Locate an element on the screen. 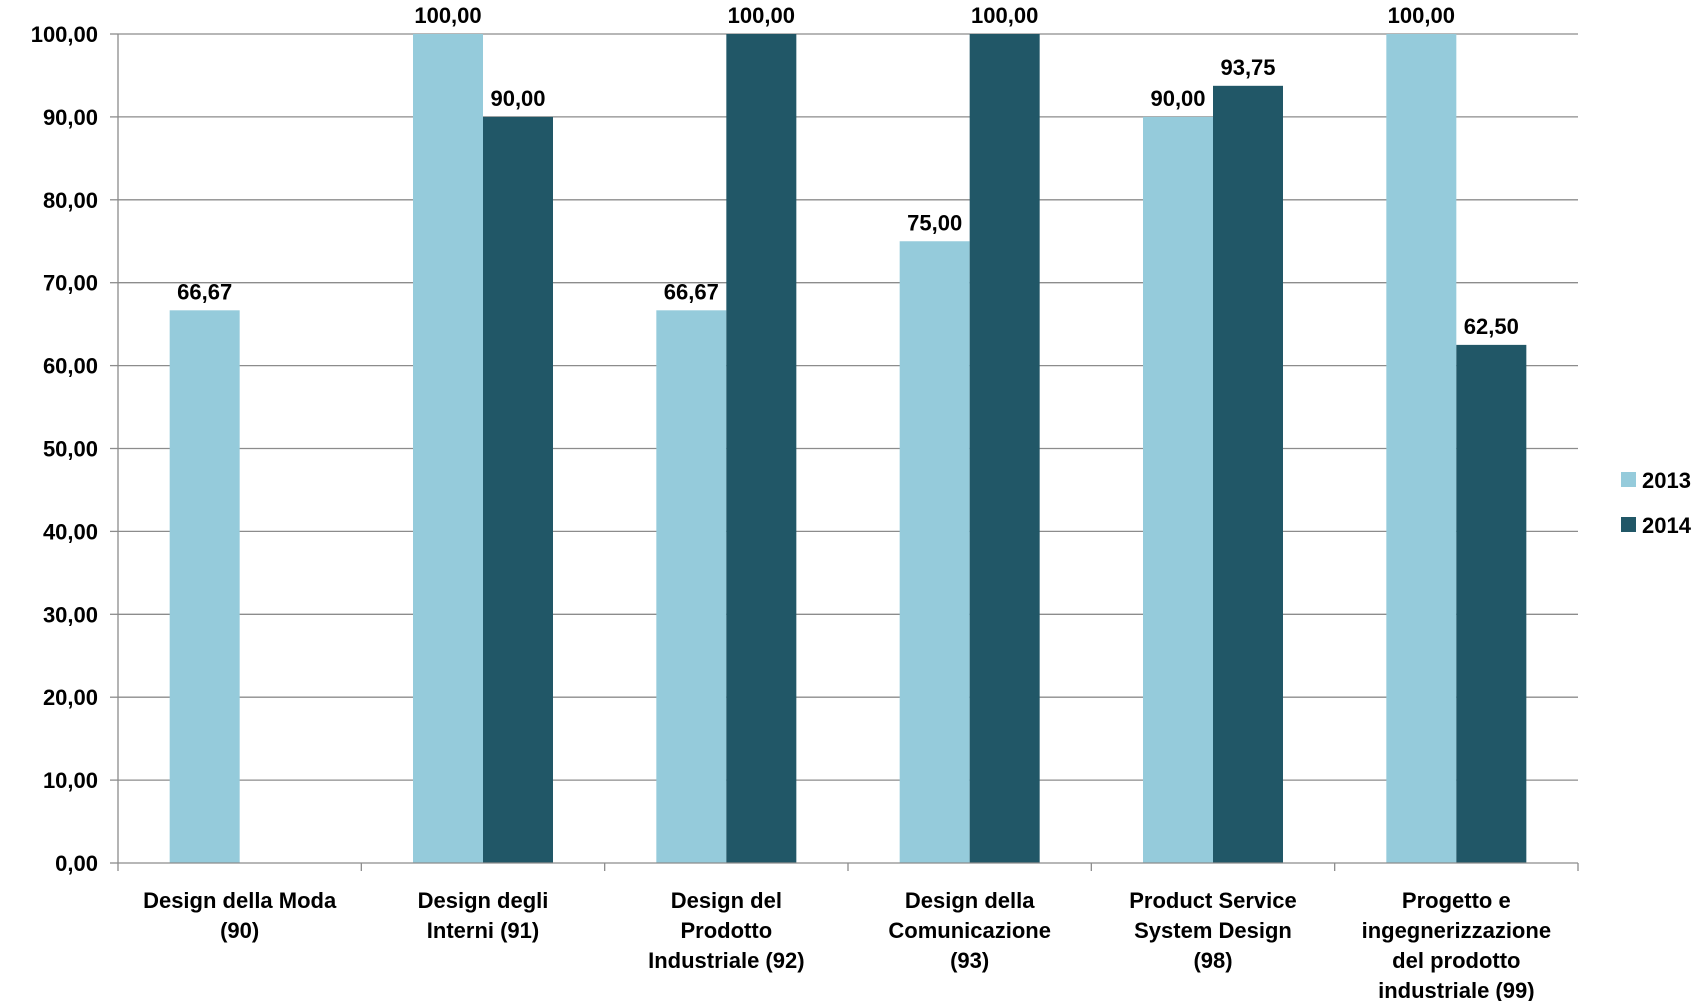 Image resolution: width=1700 pixels, height=1001 pixels. y-tick-label: 10,00 is located at coordinates (70, 780).